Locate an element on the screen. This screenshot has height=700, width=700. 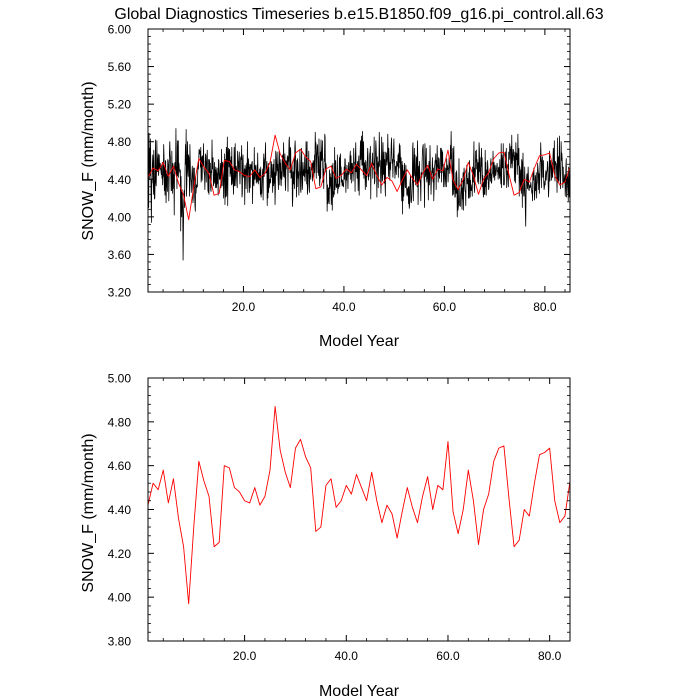
panel-bottom-y-tick-label: 4.40 is located at coordinates (120, 510).